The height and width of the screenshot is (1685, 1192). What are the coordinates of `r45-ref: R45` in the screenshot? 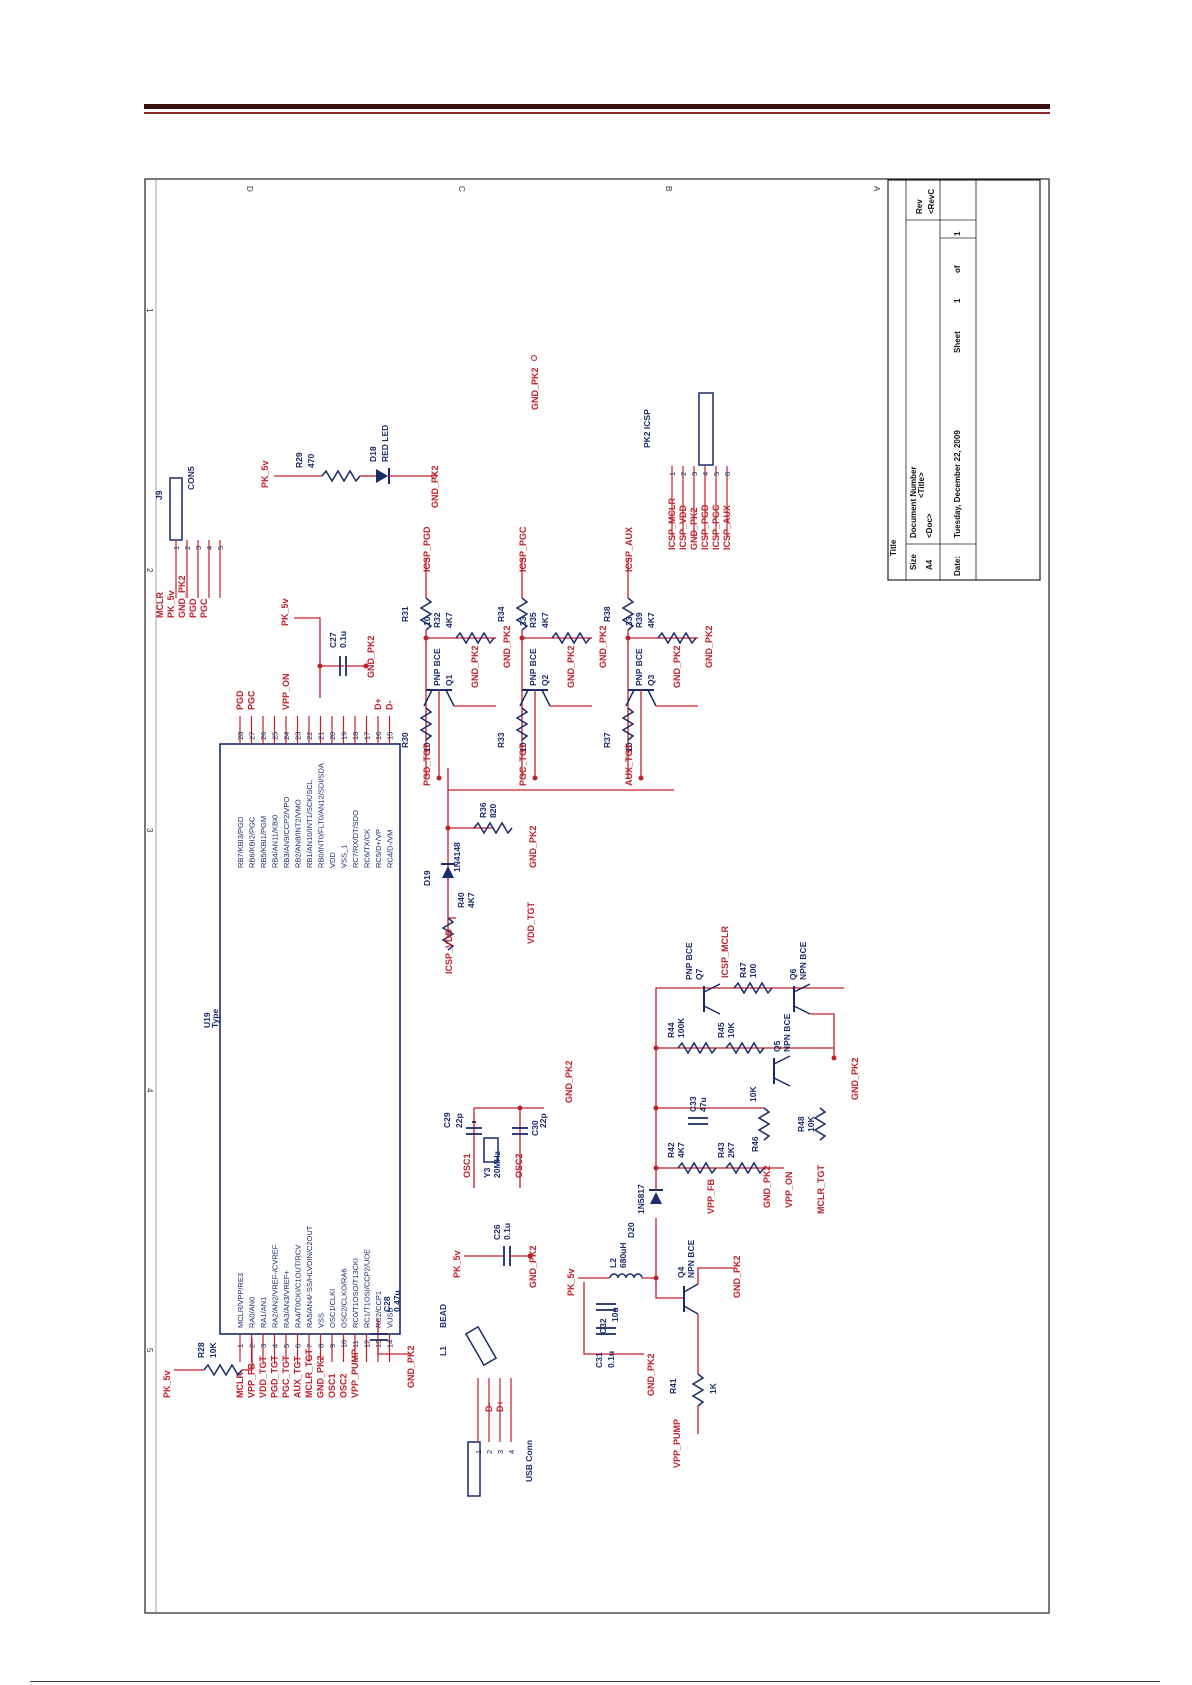 It's located at (721, 1030).